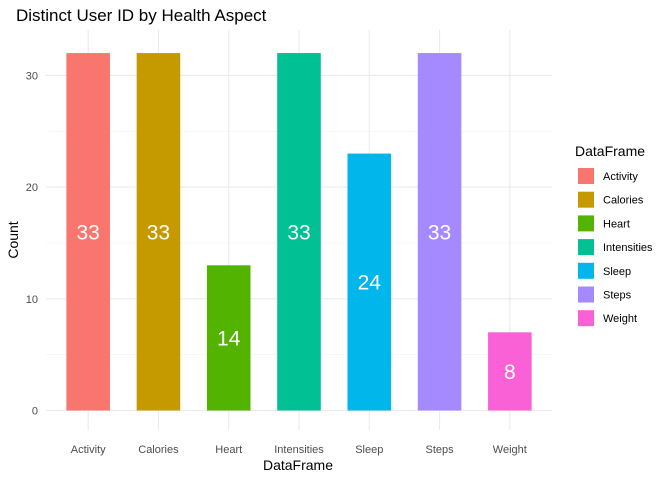 The image size is (672, 480). I want to click on y-tick-label: 30, so click(32, 76).